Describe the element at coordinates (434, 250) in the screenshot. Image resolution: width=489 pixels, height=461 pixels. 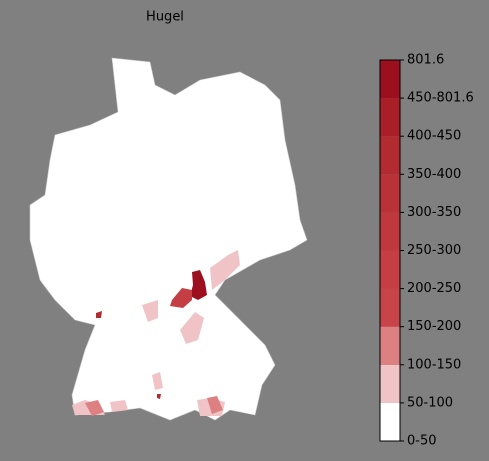
I see `colorbar-label: 250-300` at that location.